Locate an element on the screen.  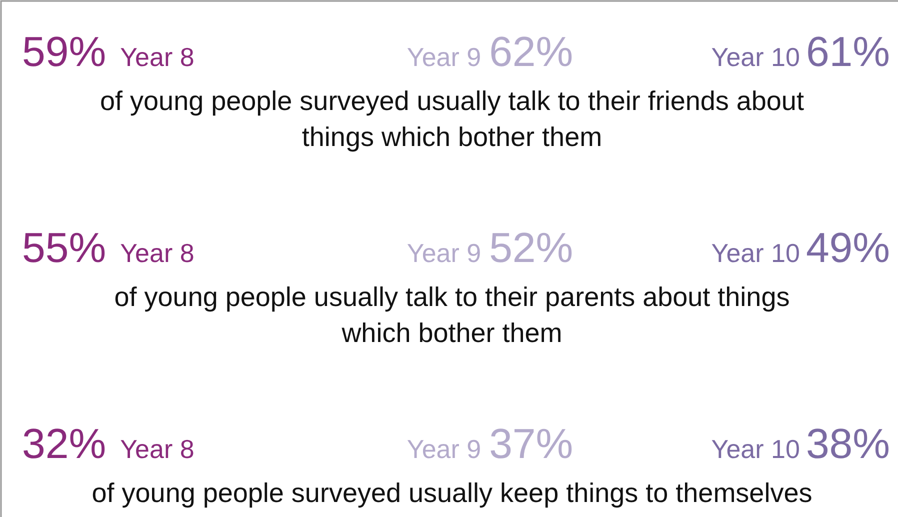
data-label: 52% is located at coordinates (531, 247).